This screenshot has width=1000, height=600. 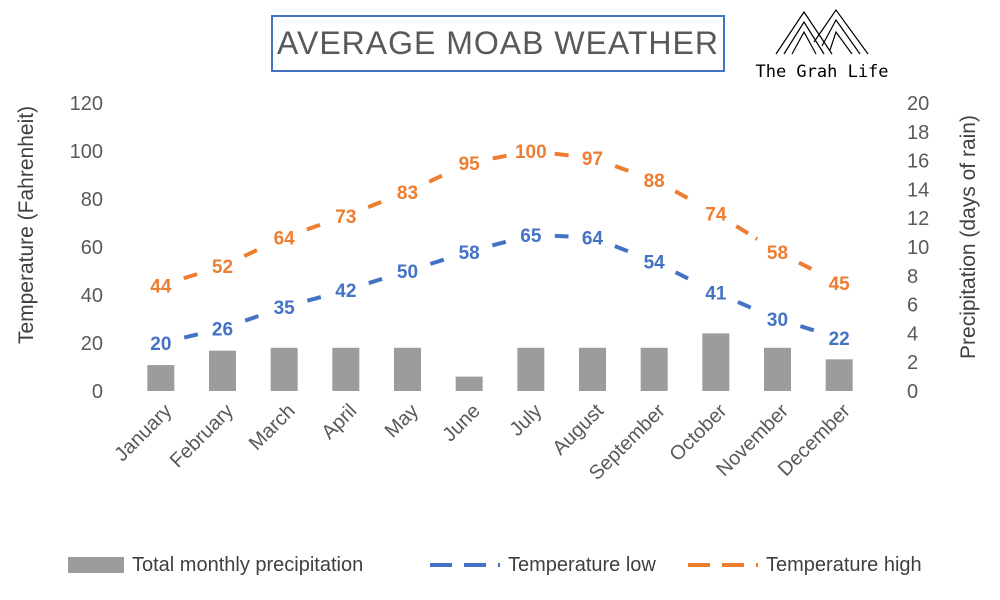 I want to click on temperature-low-label: 26, so click(x=222, y=330).